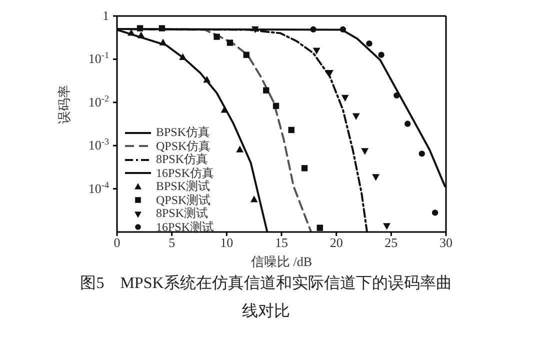  What do you see at coordinates (64, 104) in the screenshot?
I see `y-axis-title: 误码率` at bounding box center [64, 104].